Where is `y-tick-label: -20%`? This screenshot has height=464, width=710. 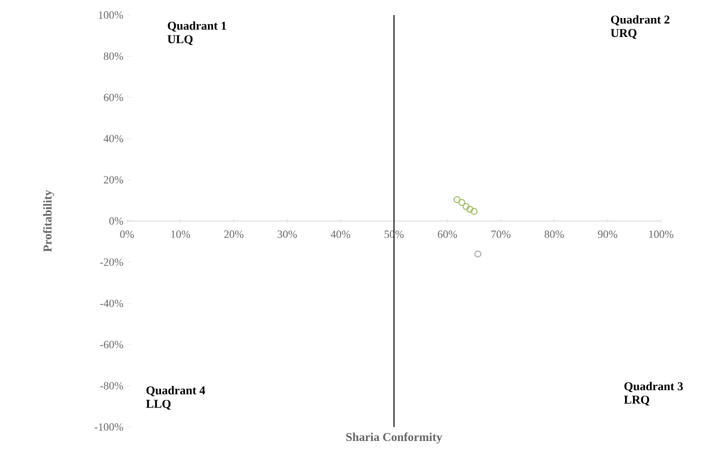
y-tick-label: -20% is located at coordinates (112, 262).